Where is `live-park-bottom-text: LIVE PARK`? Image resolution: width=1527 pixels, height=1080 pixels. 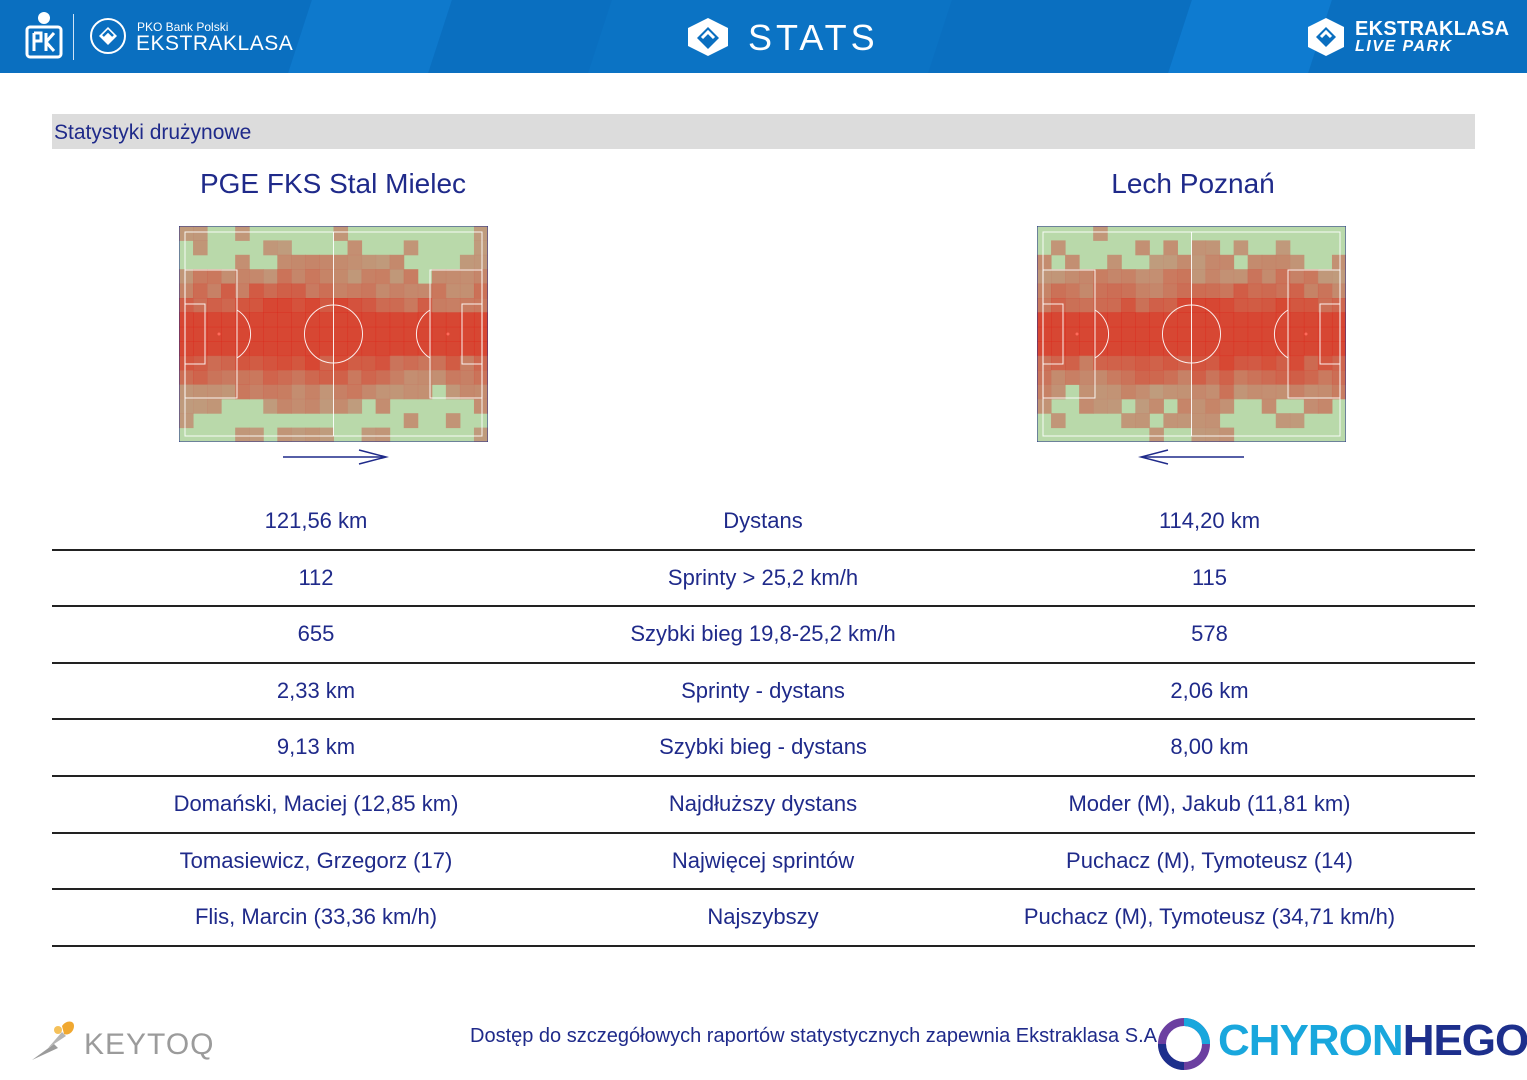
live-park-bottom-text: LIVE PARK is located at coordinates (1404, 46).